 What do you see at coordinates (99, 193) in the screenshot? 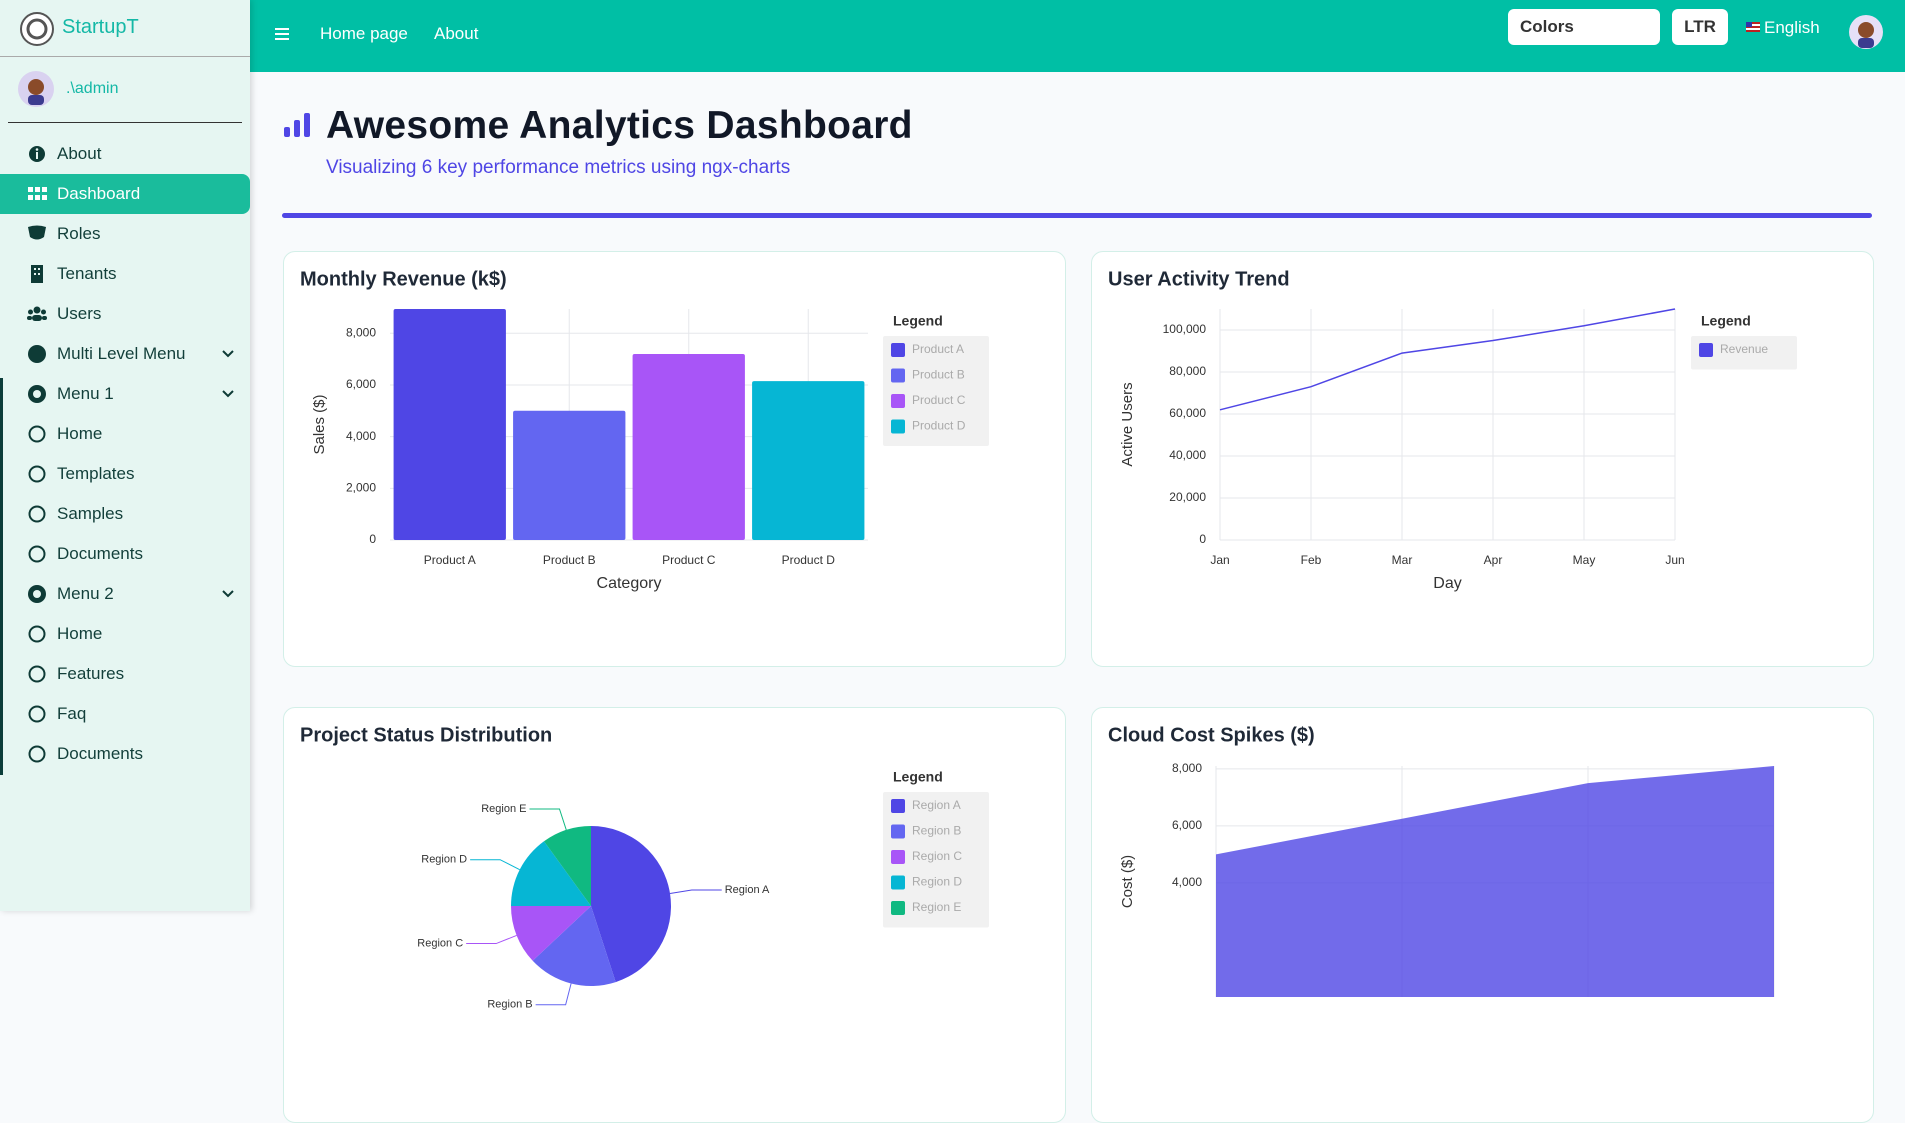
I see `menu-label: Dashboard` at bounding box center [99, 193].